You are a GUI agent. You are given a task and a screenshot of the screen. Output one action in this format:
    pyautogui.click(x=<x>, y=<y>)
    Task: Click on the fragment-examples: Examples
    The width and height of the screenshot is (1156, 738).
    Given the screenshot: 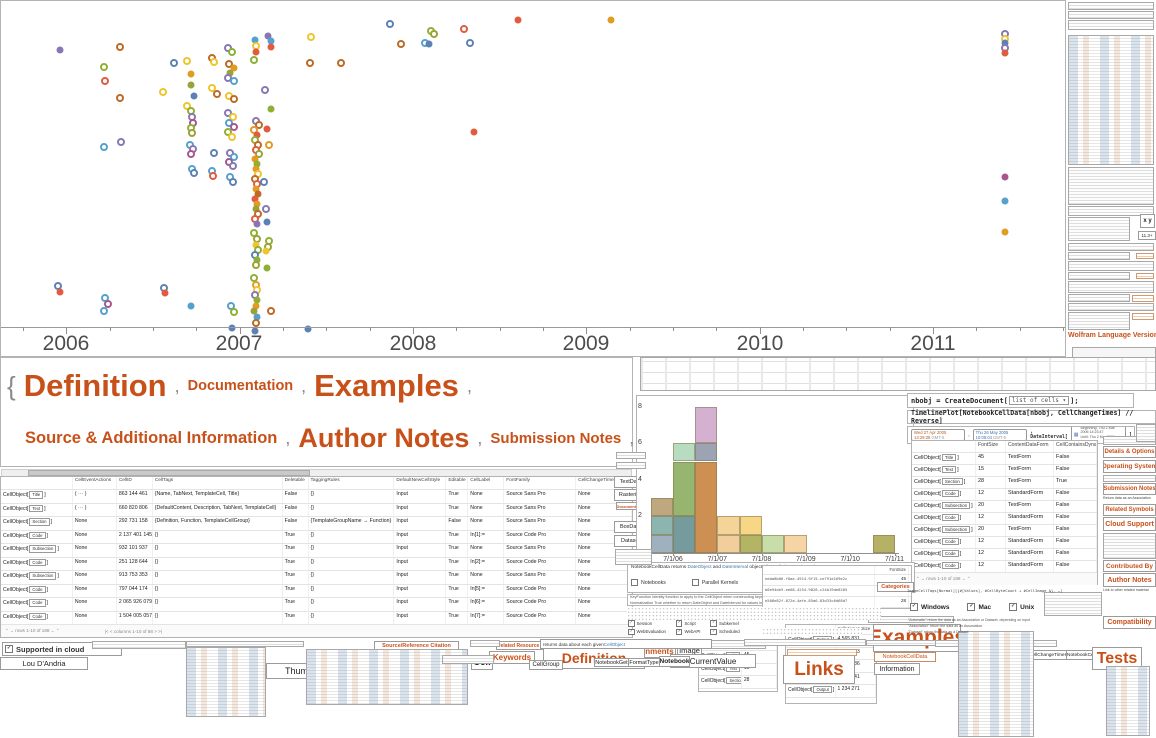 What is the action you would take?
    pyautogui.click(x=917, y=638)
    